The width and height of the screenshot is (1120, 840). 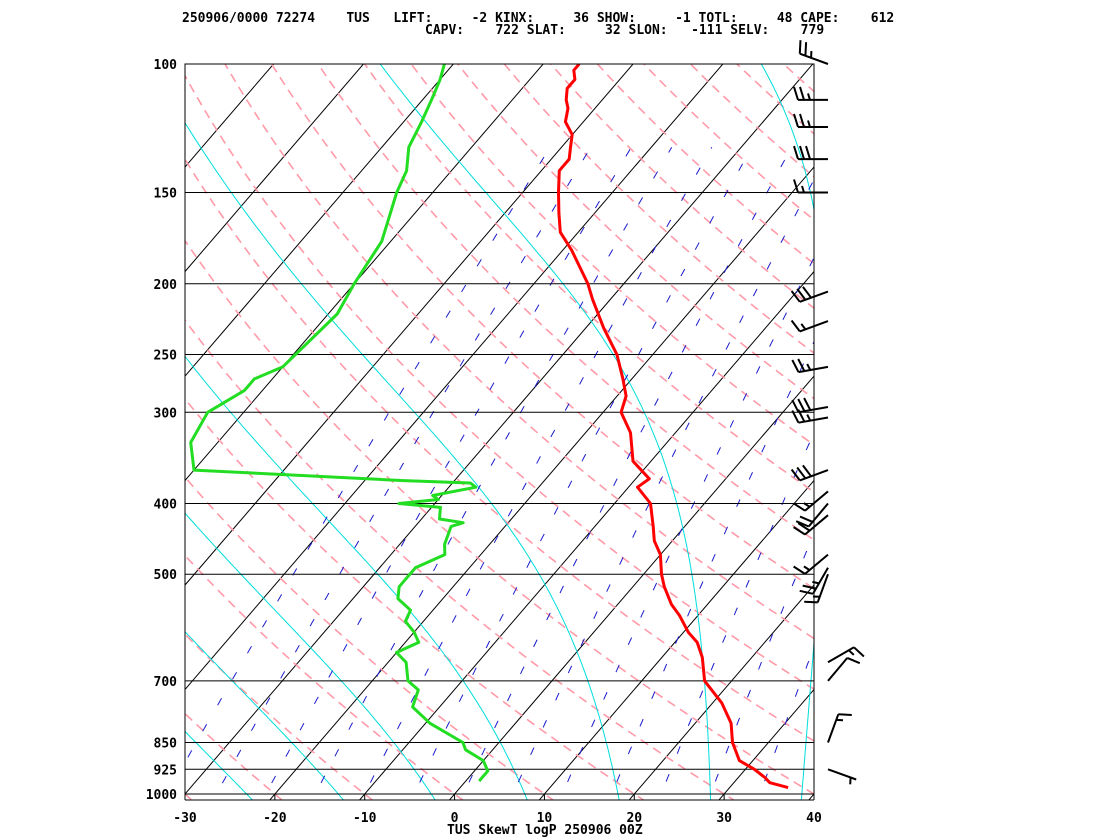 What do you see at coordinates (634, 818) in the screenshot?
I see `x-tick-label: 20` at bounding box center [634, 818].